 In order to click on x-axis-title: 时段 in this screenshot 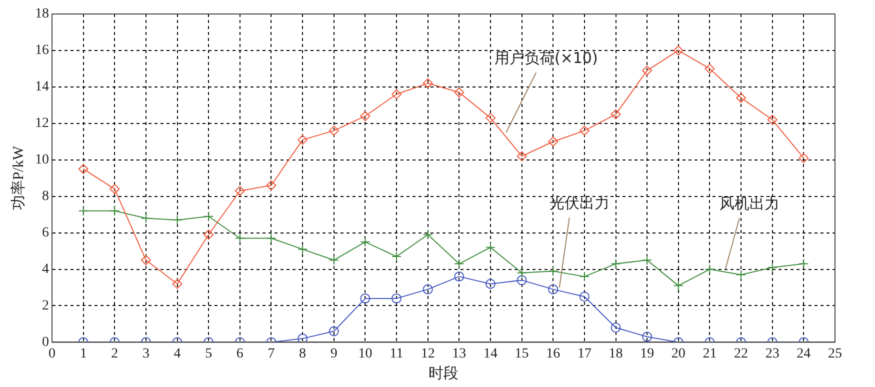, I will do `click(443, 373)`.